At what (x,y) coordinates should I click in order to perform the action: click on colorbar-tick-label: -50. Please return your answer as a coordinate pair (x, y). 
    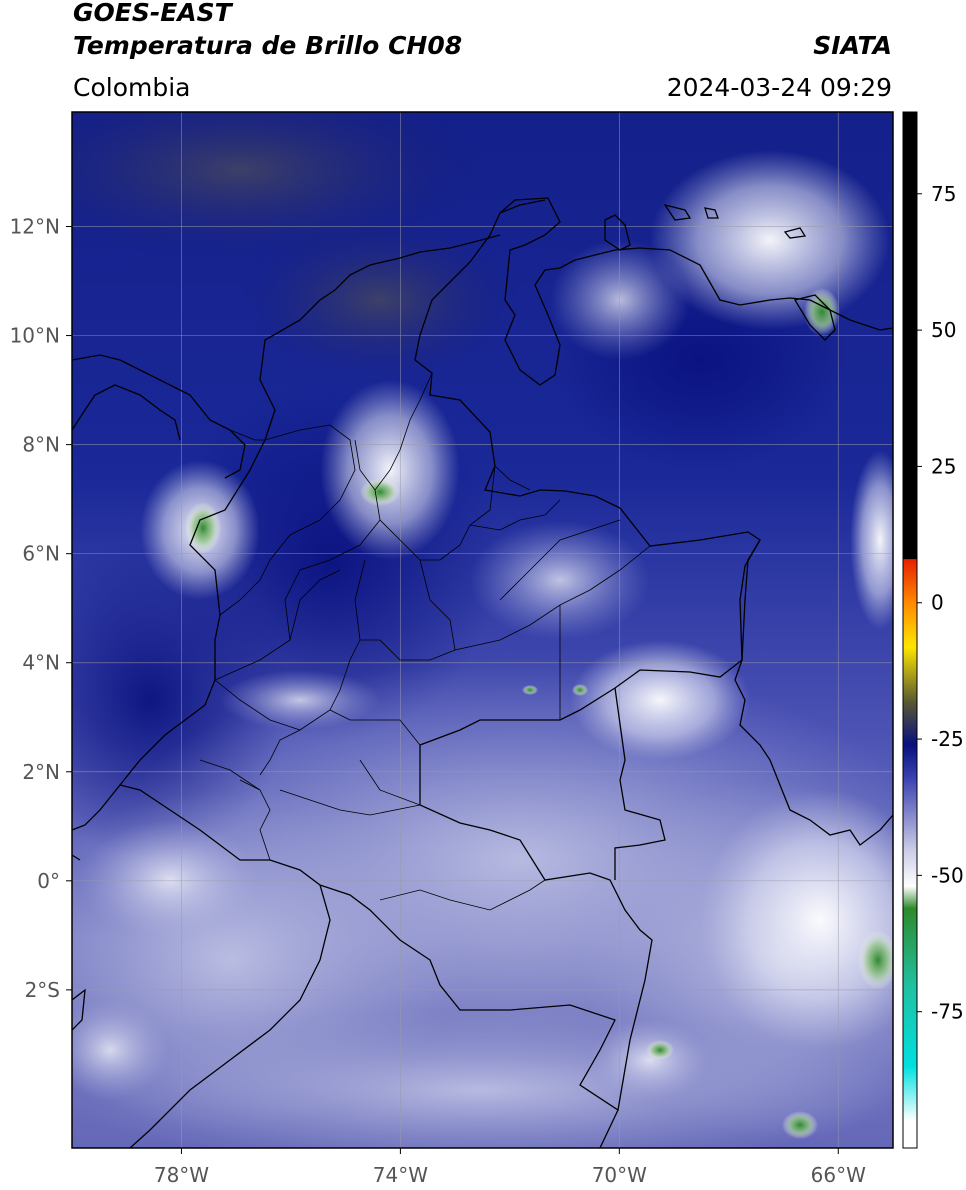
    Looking at the image, I should click on (947, 875).